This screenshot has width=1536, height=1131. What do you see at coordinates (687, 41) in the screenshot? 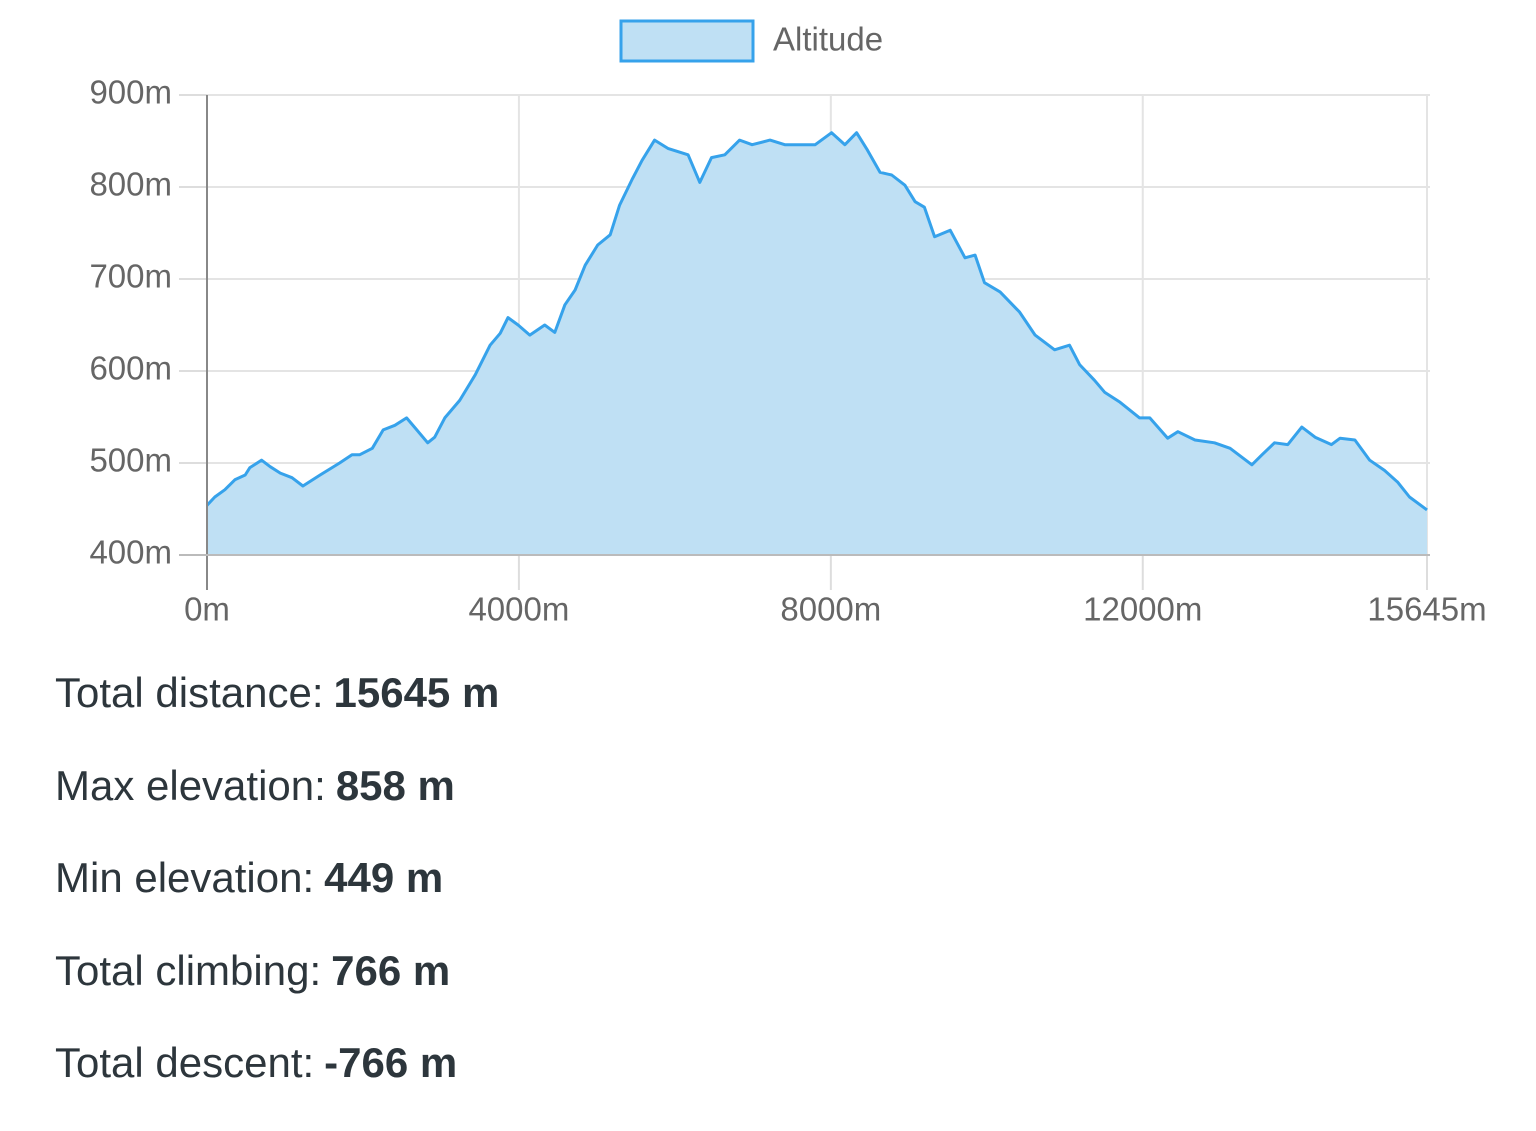
I see `legend-swatch` at bounding box center [687, 41].